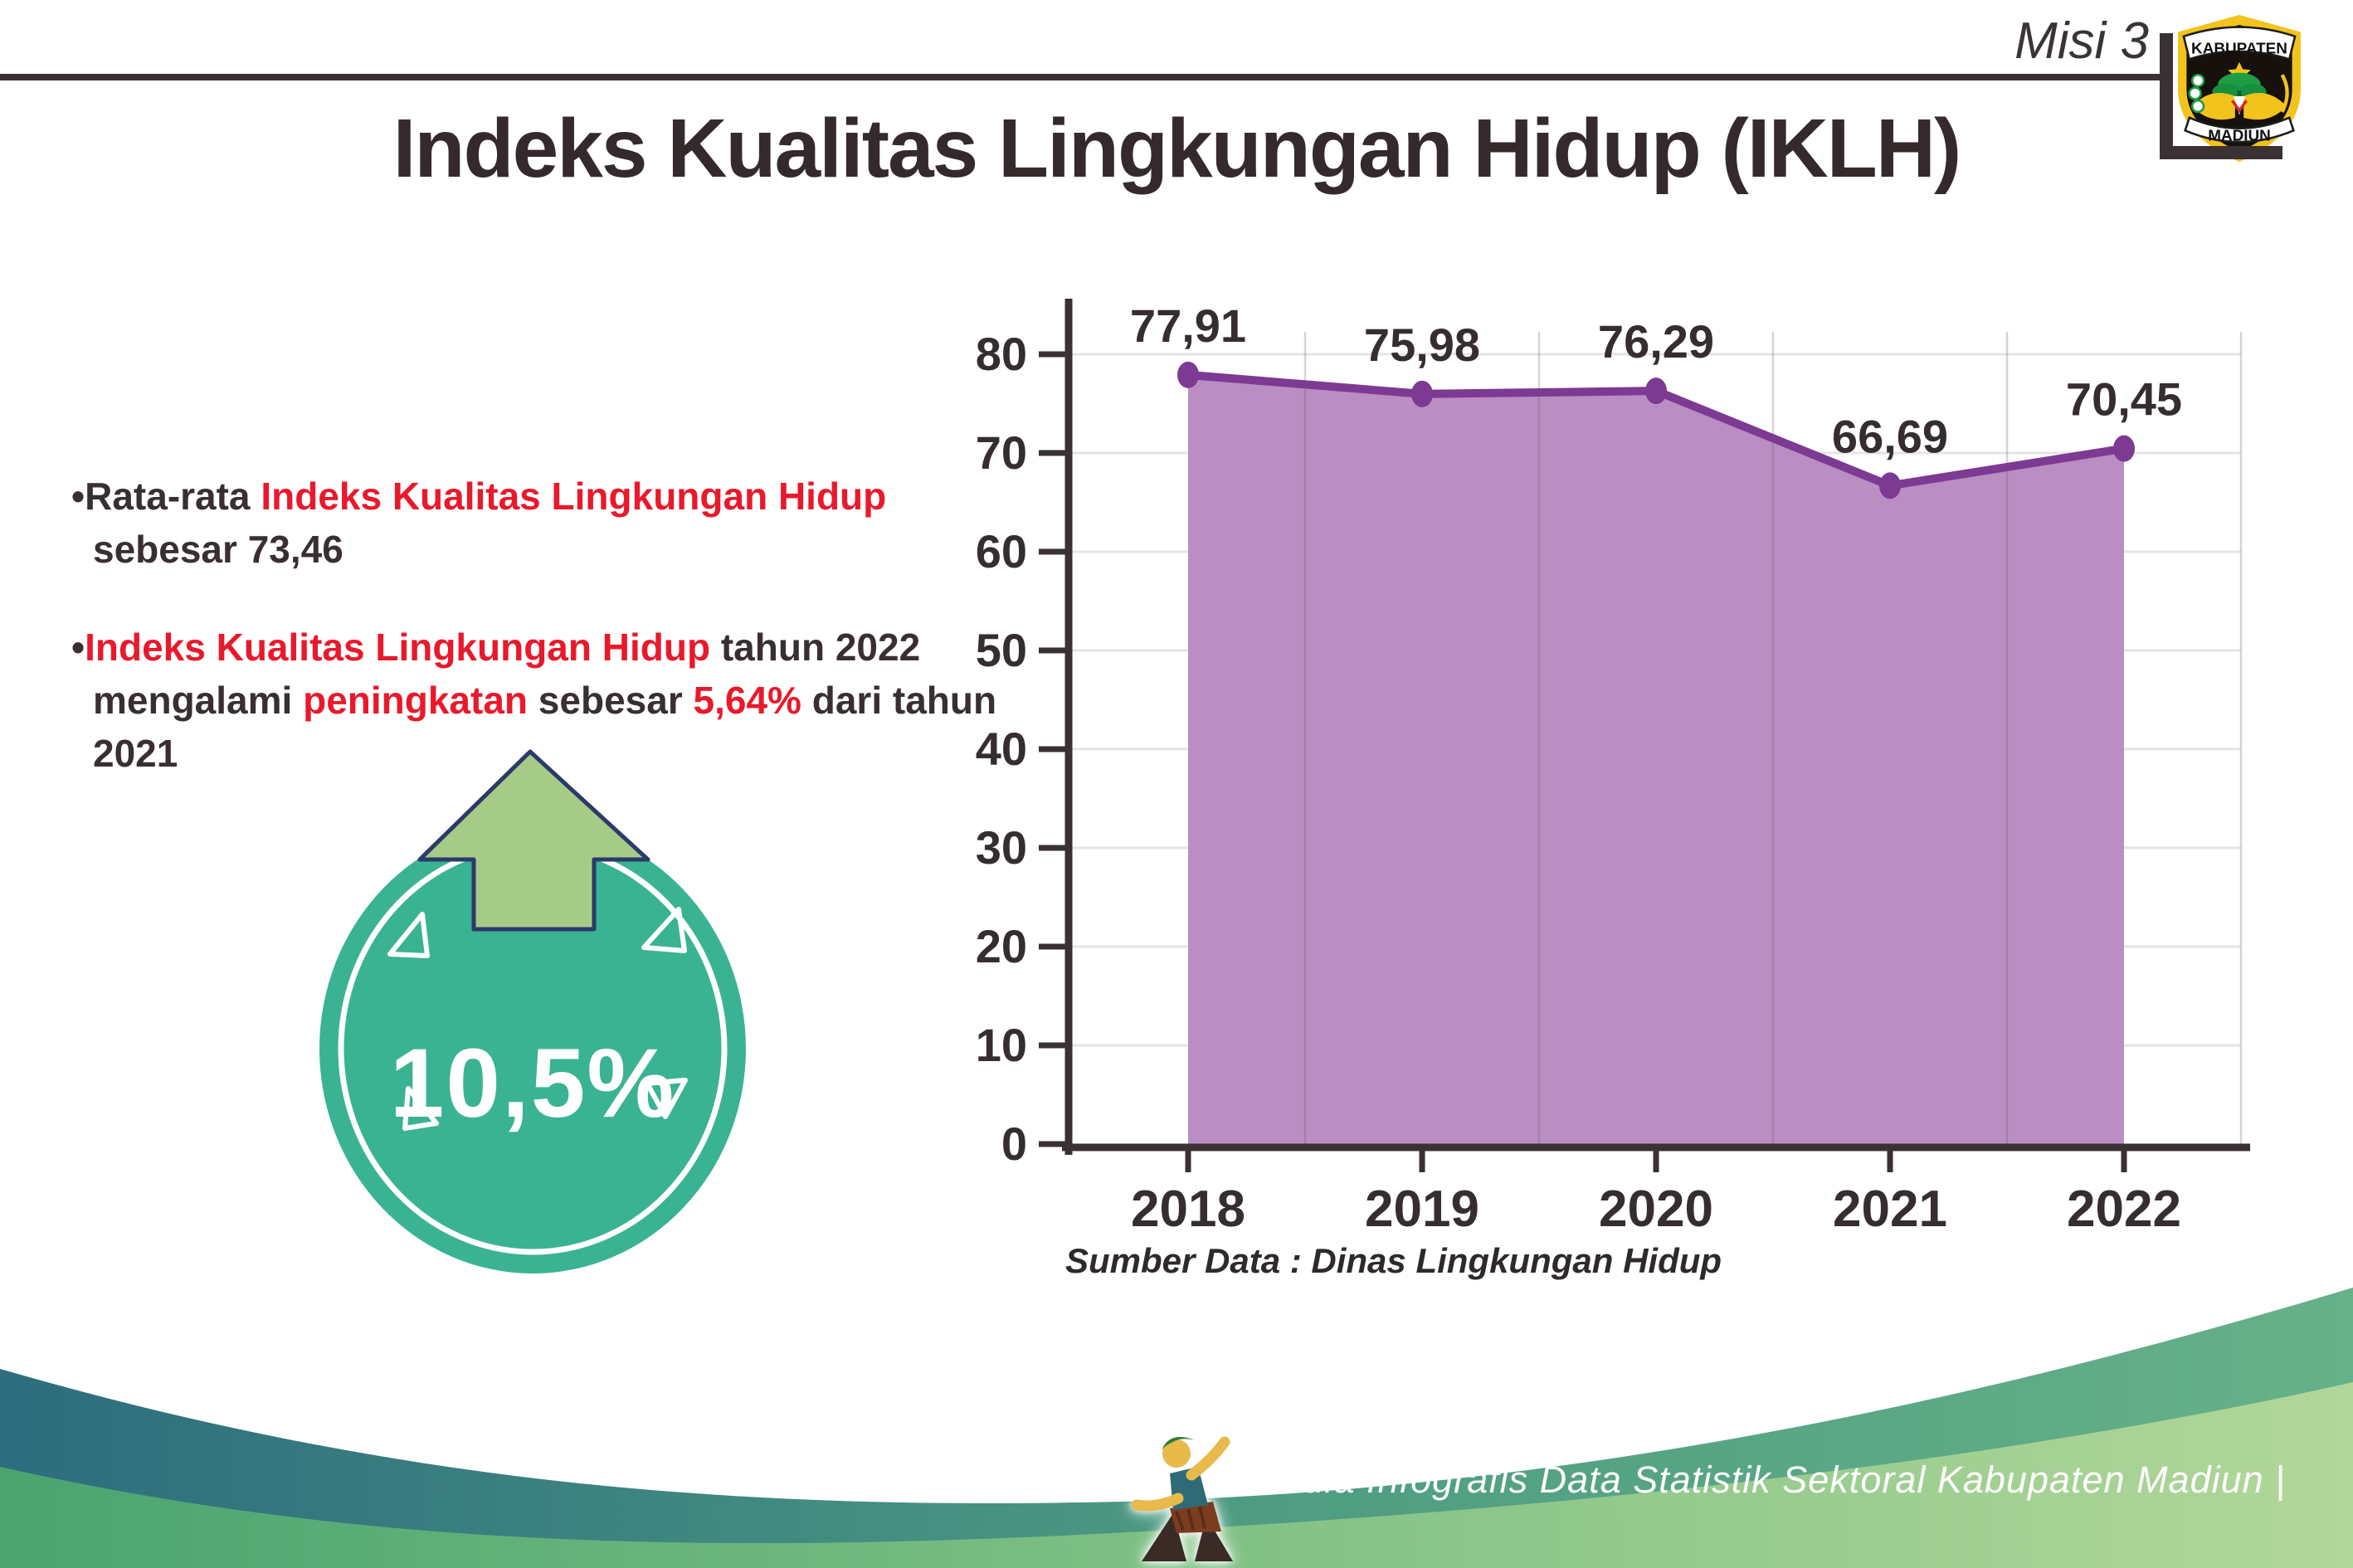 This screenshot has width=2353, height=1568. What do you see at coordinates (532, 1011) in the screenshot?
I see `increase-badge` at bounding box center [532, 1011].